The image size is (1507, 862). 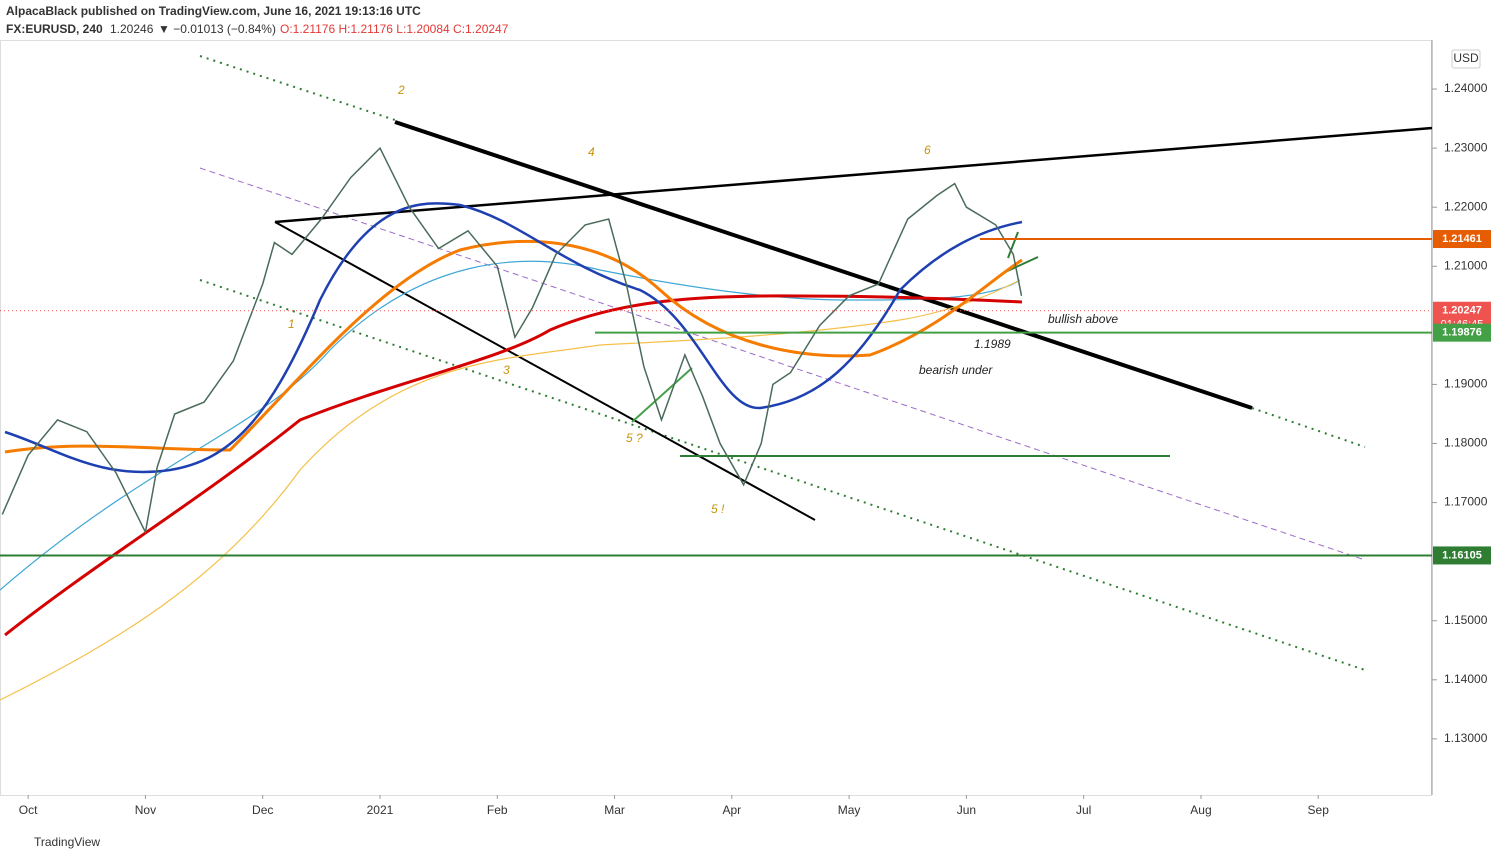 What do you see at coordinates (217, 29) in the screenshot?
I see `change: ▼ −0.01013 (−0.84%)` at bounding box center [217, 29].